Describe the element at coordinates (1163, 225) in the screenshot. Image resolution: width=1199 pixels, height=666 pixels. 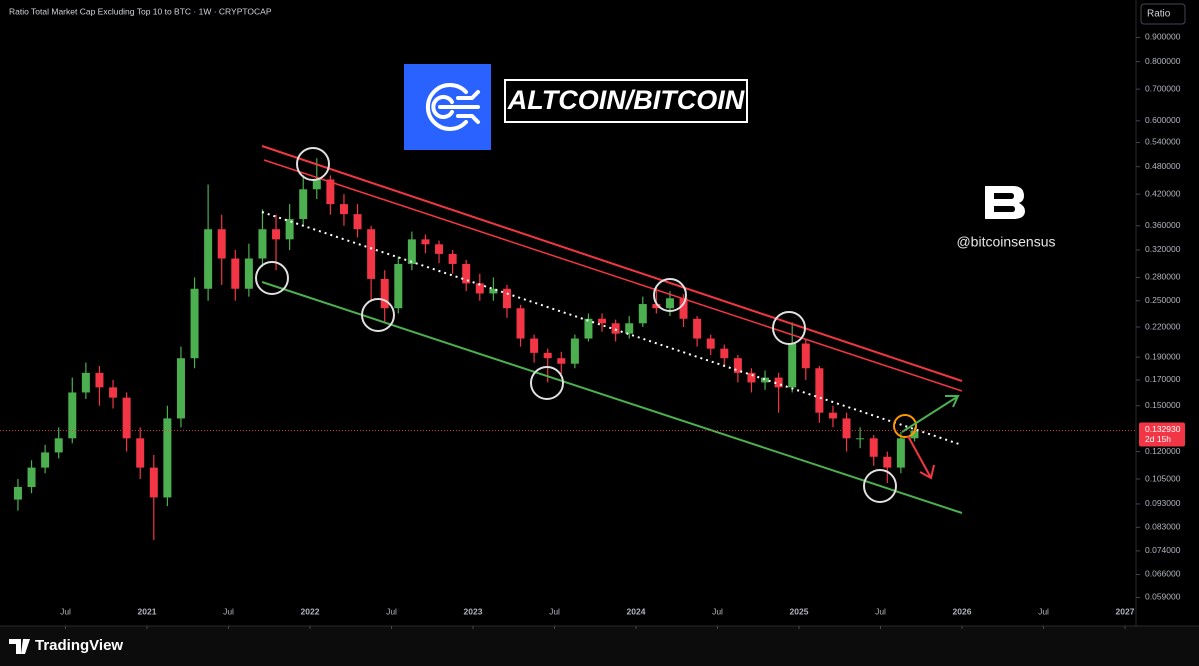
I see `y-tick-label: 0.360000` at that location.